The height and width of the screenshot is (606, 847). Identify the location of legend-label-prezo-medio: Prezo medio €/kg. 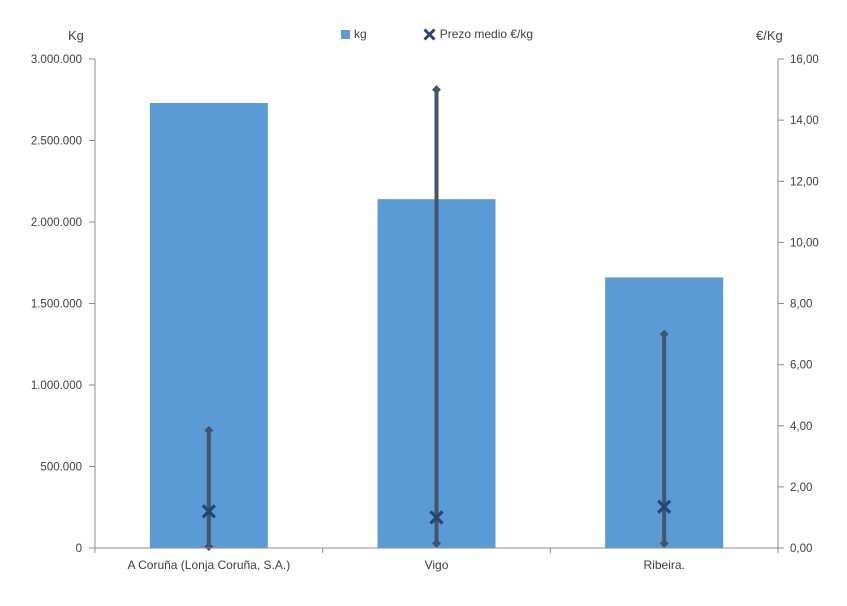
(486, 34).